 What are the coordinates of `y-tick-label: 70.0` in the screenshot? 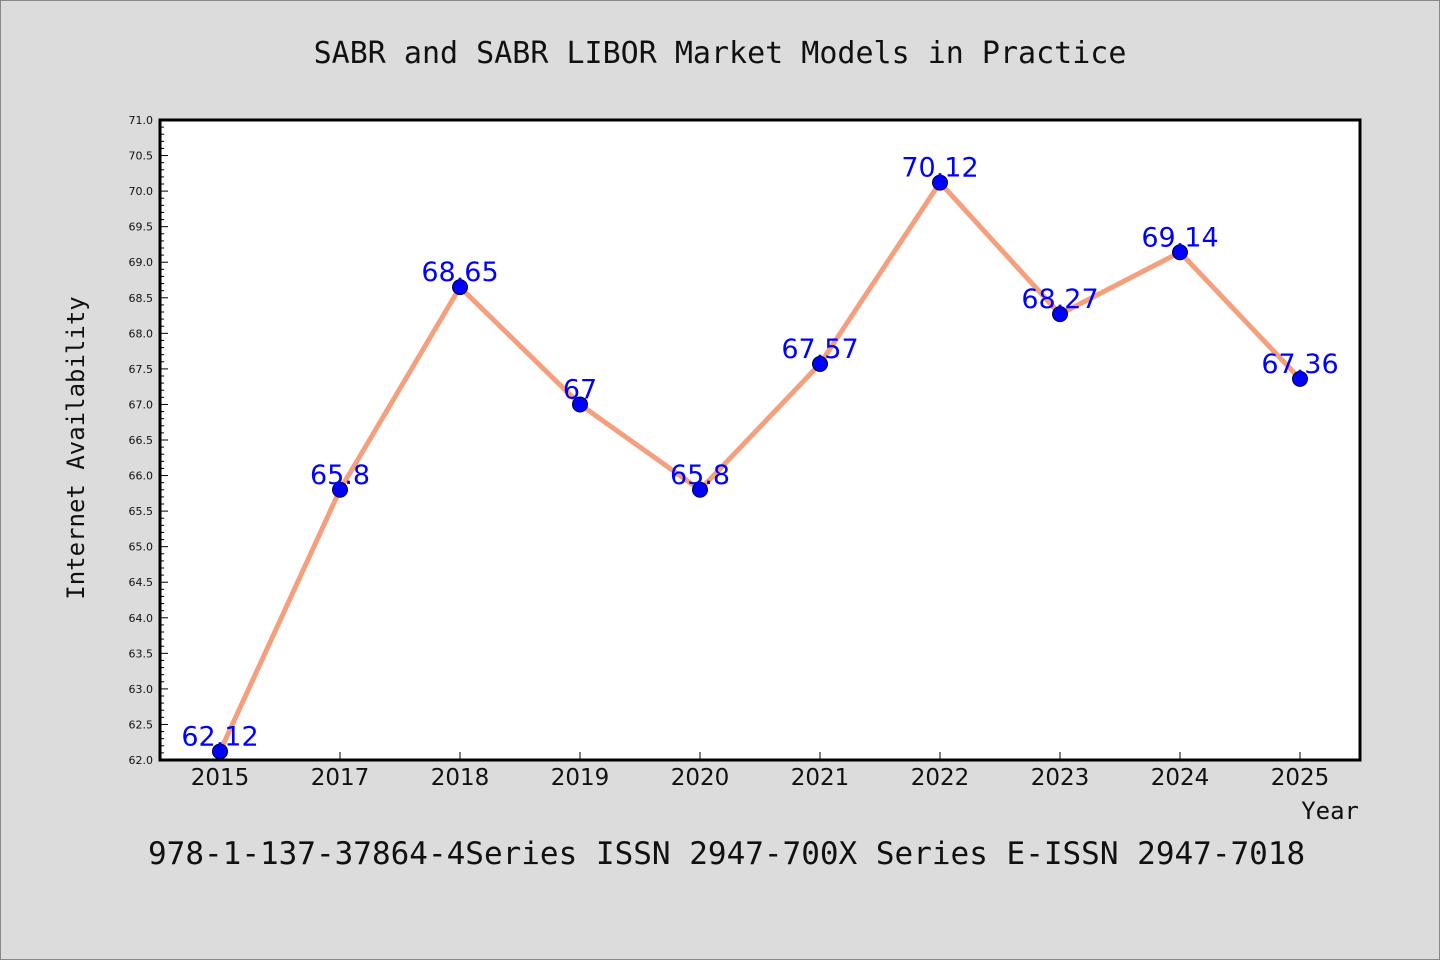 It's located at (141, 191).